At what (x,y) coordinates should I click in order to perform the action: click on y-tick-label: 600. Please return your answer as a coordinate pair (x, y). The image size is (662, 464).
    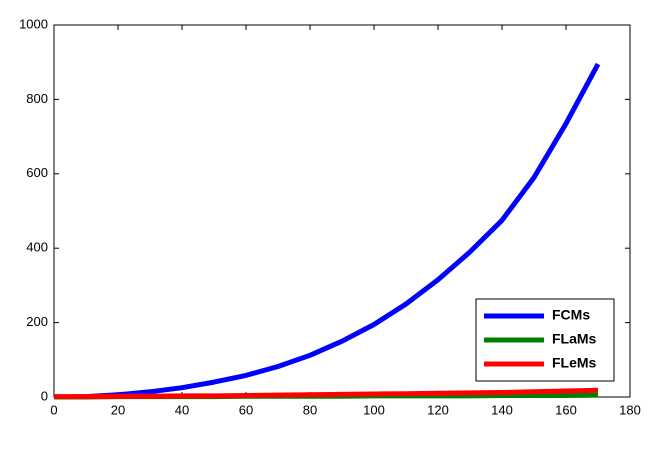
    Looking at the image, I should click on (37, 172).